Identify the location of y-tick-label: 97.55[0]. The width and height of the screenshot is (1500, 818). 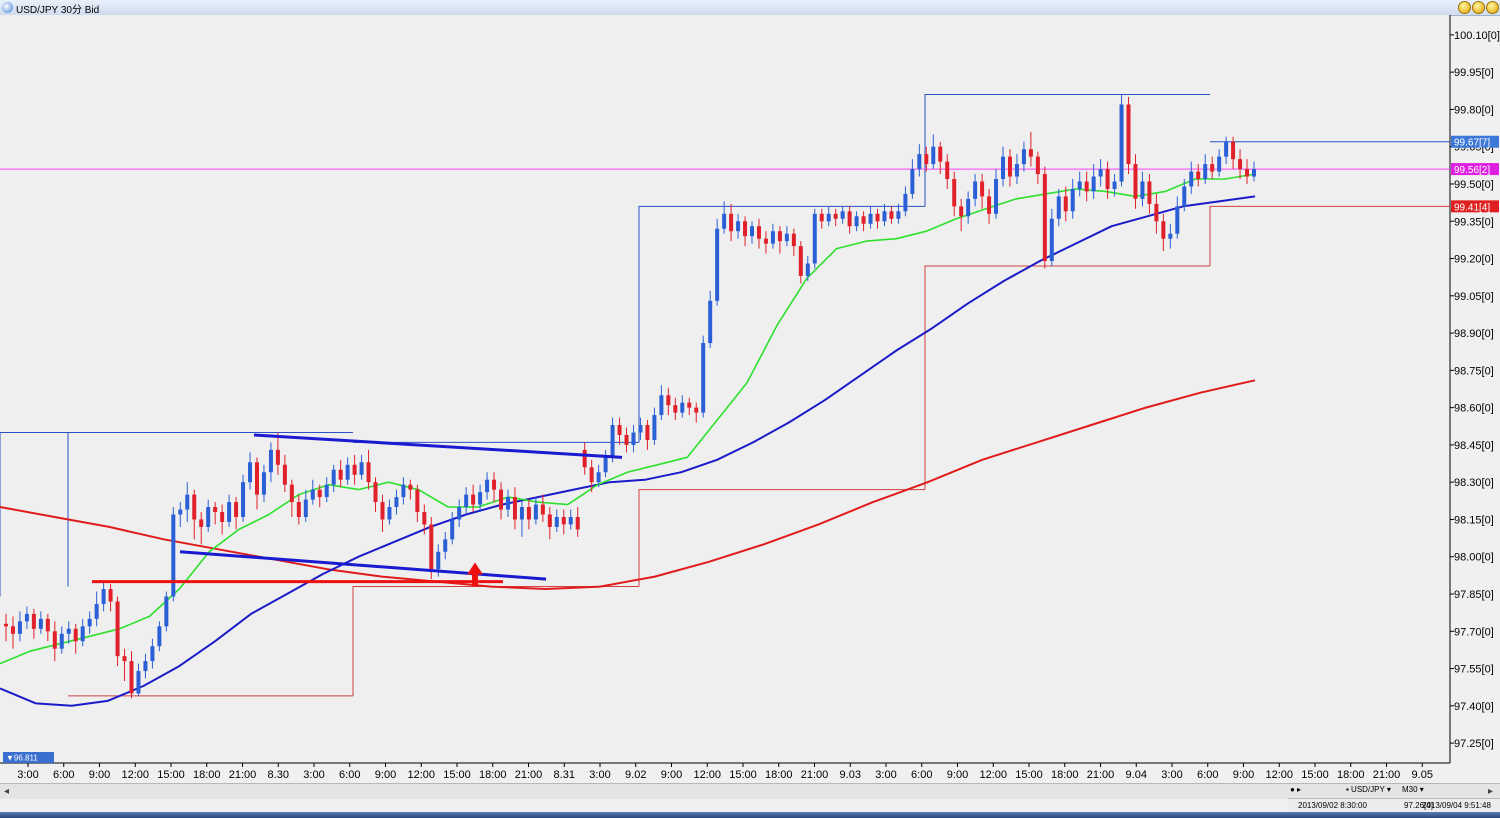
(1474, 670).